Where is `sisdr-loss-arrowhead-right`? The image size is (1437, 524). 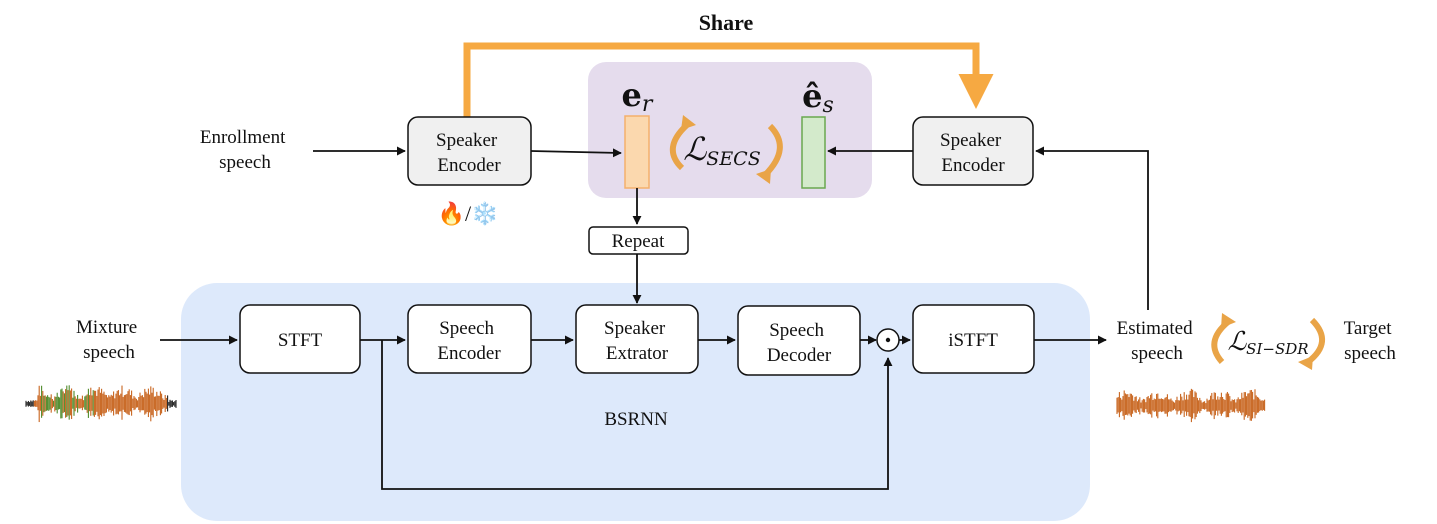 sisdr-loss-arrowhead-right is located at coordinates (1305, 363).